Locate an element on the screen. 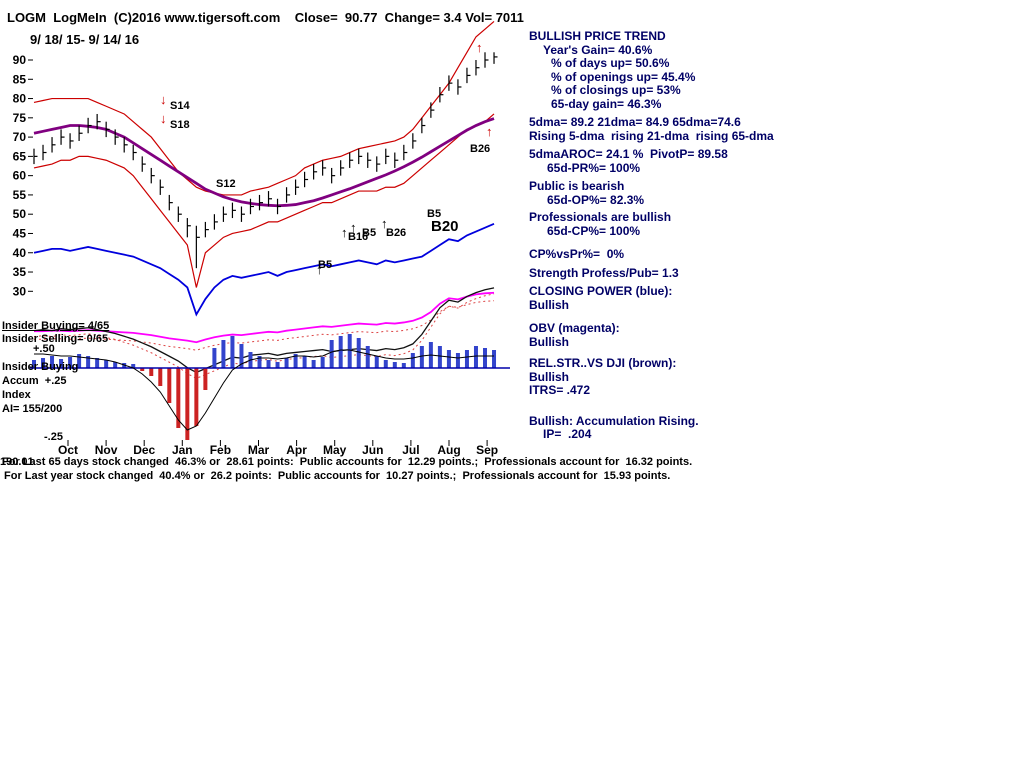 The image size is (1024, 768). price-axis: 90 85 80 75 70 65 60 55 50 45 40 35 30 is located at coordinates (23, 175).